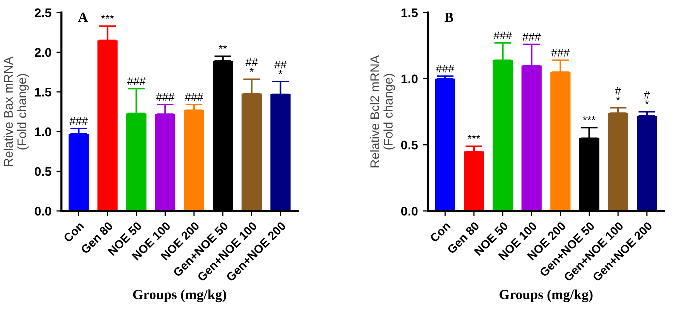 This screenshot has width=685, height=320. Describe the element at coordinates (449, 17) in the screenshot. I see `chart-title: B` at that location.